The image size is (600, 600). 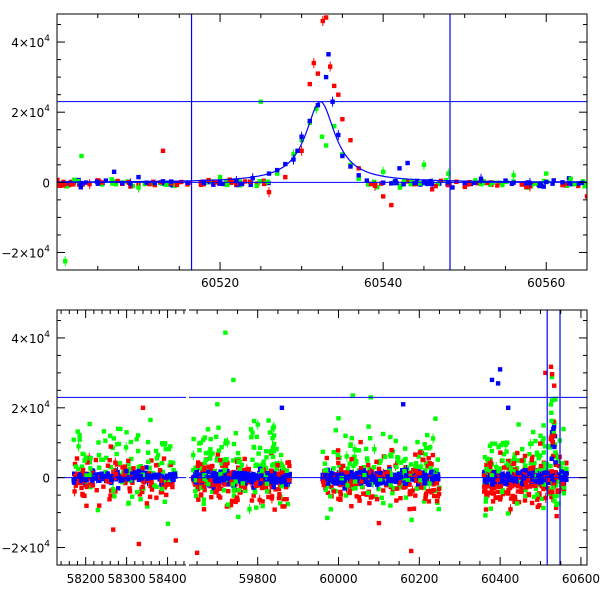 I want to click on x-tick-label: 58300, so click(x=127, y=579).